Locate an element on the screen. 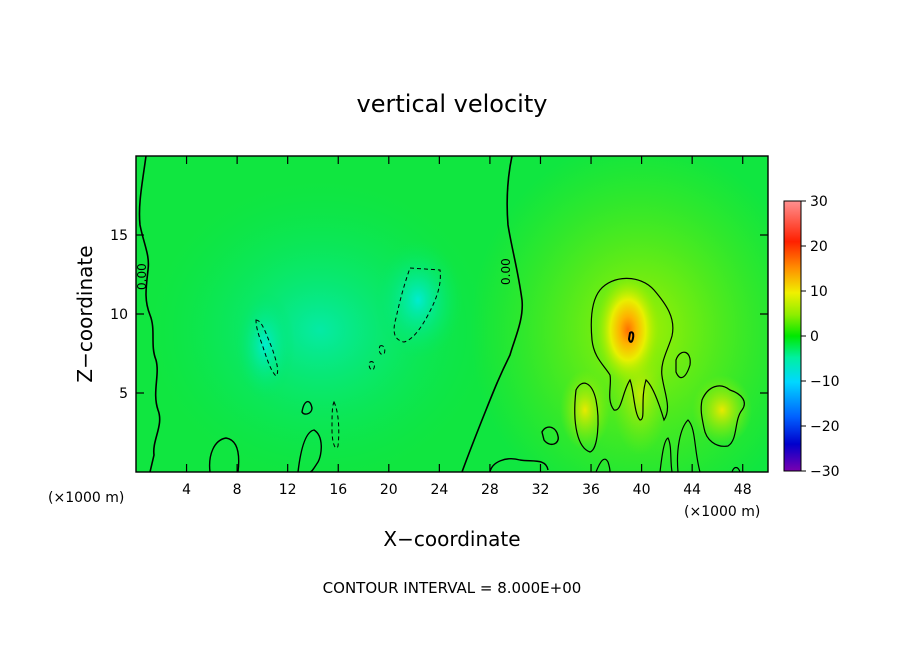 The image size is (904, 654). colorbar-tick-label: 20 is located at coordinates (819, 247).